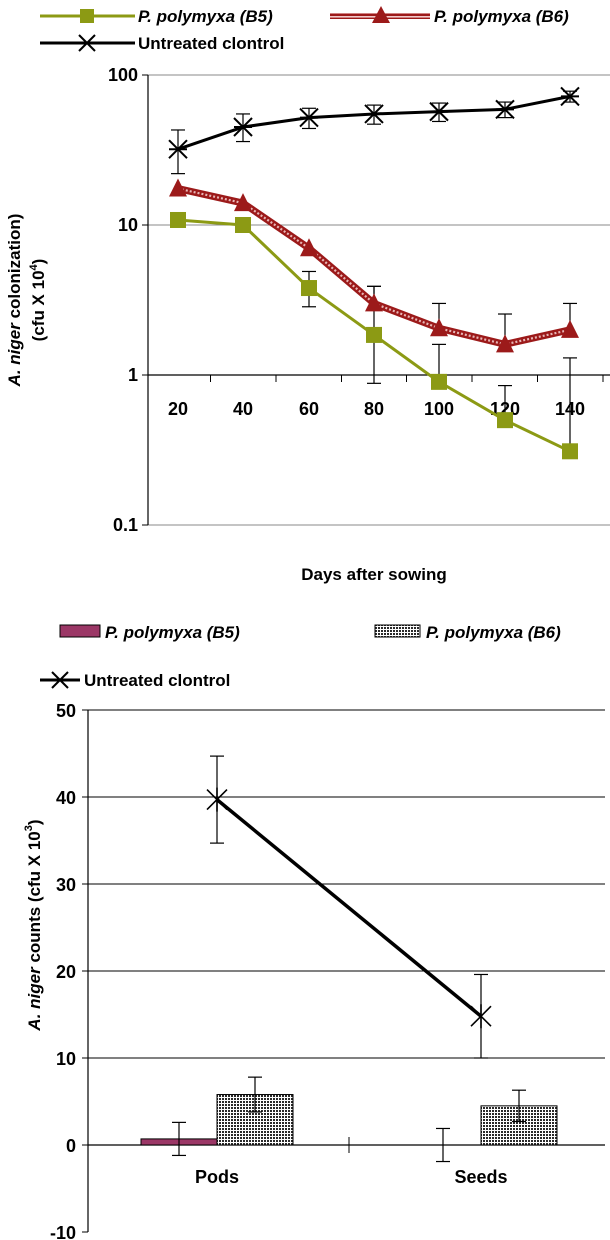 Image resolution: width=610 pixels, height=1240 pixels. Describe the element at coordinates (493, 632) in the screenshot. I see `bottom-legend-b6-label: P. polymyxa (B6)` at that location.